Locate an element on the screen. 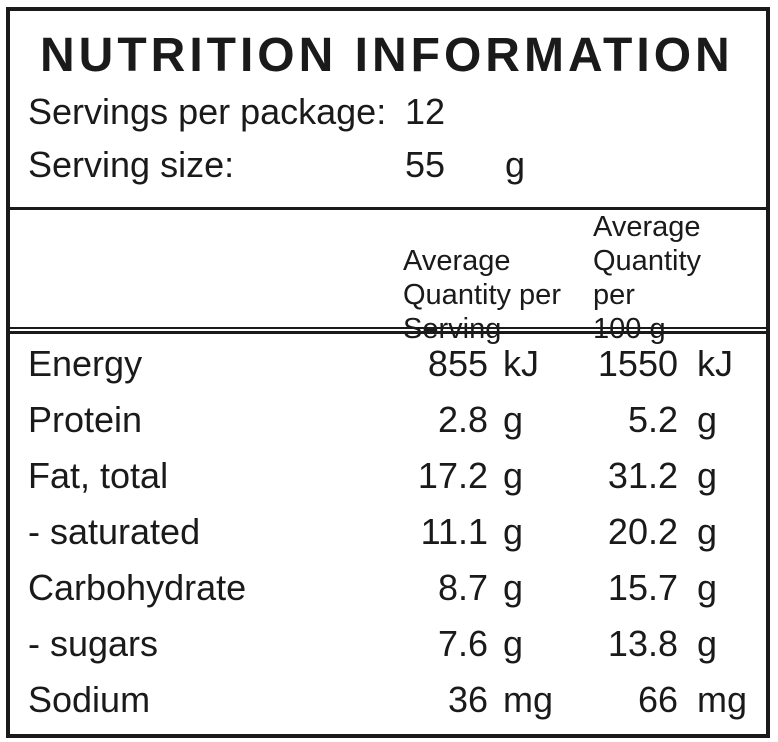  column-header-per-100g: Average Quantity per 100 g is located at coordinates (671, 278).